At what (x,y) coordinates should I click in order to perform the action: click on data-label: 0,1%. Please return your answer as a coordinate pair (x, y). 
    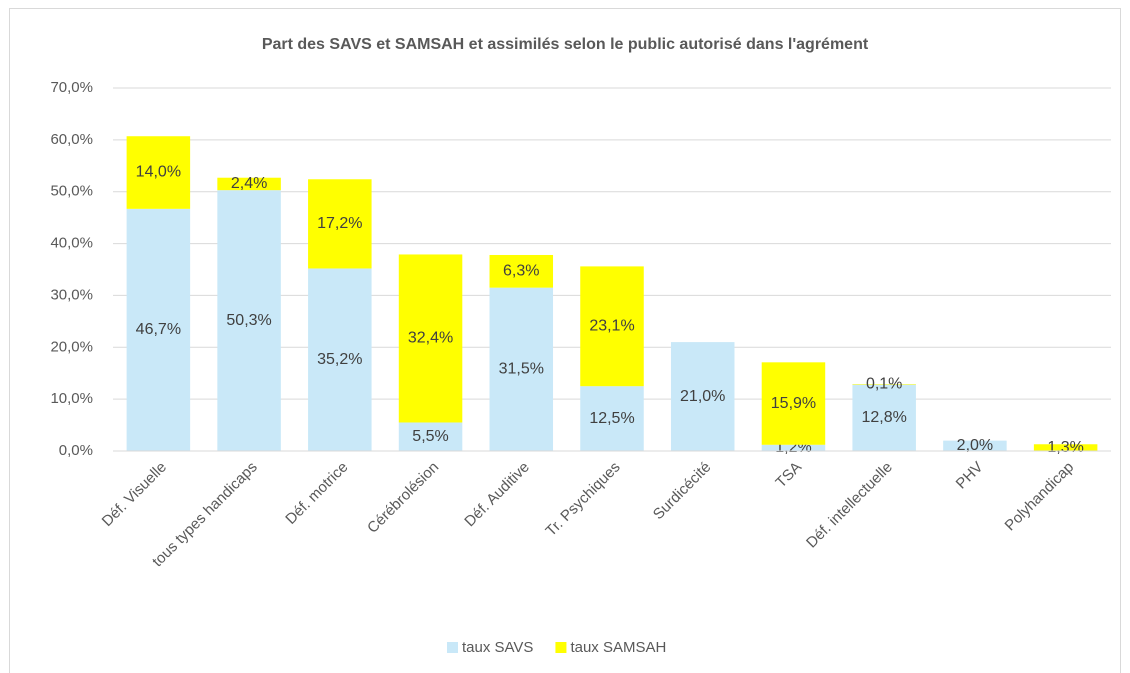
    Looking at the image, I should click on (884, 384).